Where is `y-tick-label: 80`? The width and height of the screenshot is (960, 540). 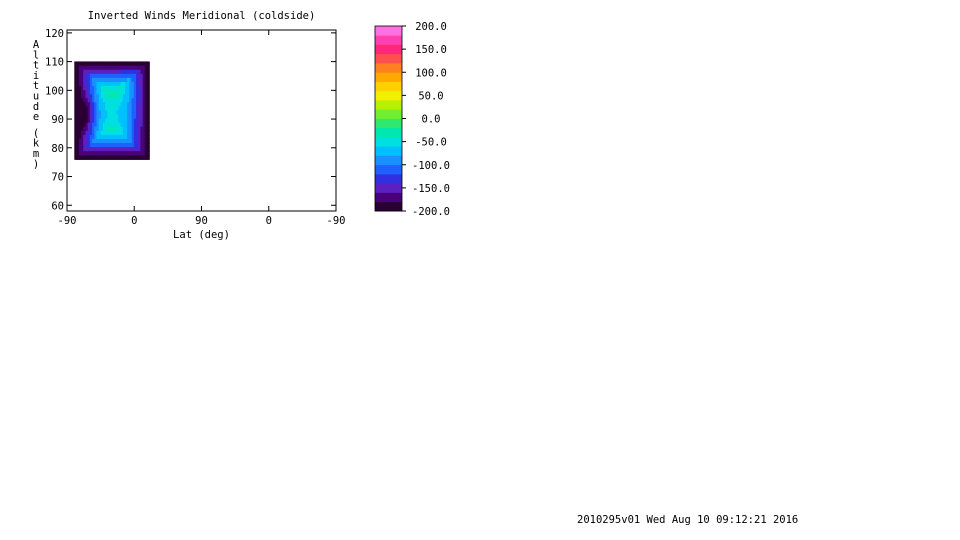
y-tick-label: 80 is located at coordinates (57, 149).